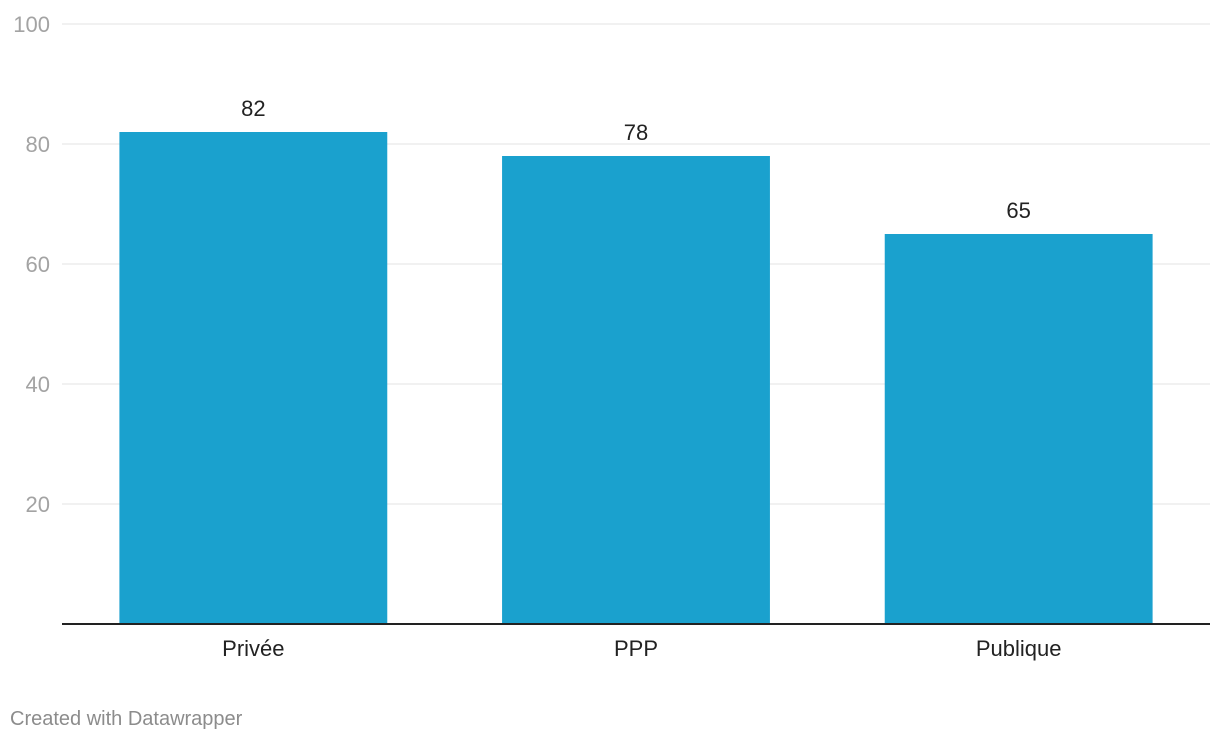 Image resolution: width=1220 pixels, height=744 pixels. Describe the element at coordinates (253, 108) in the screenshot. I see `data-label: 82` at that location.